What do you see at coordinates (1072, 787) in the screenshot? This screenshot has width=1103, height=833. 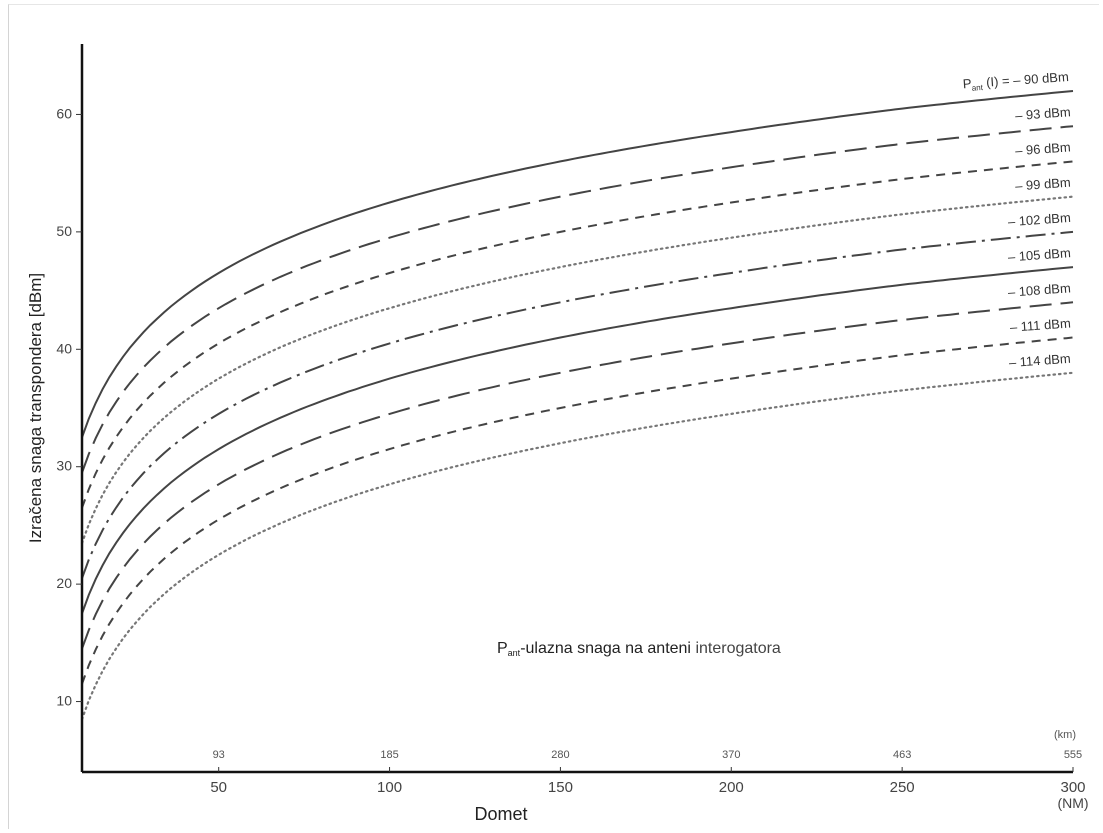 I see `x-tick-label: 300` at bounding box center [1072, 787].